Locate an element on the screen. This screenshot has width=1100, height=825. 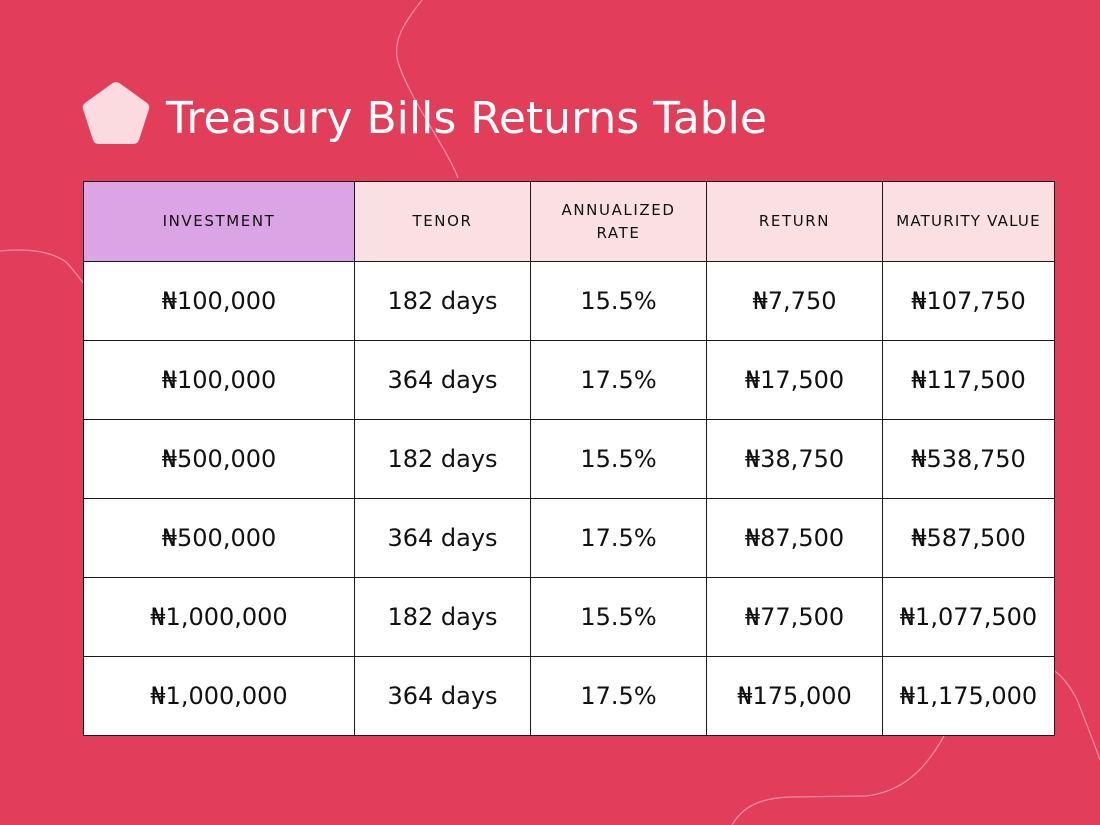
column-header-label: MATURITY VALUE is located at coordinates (968, 221).